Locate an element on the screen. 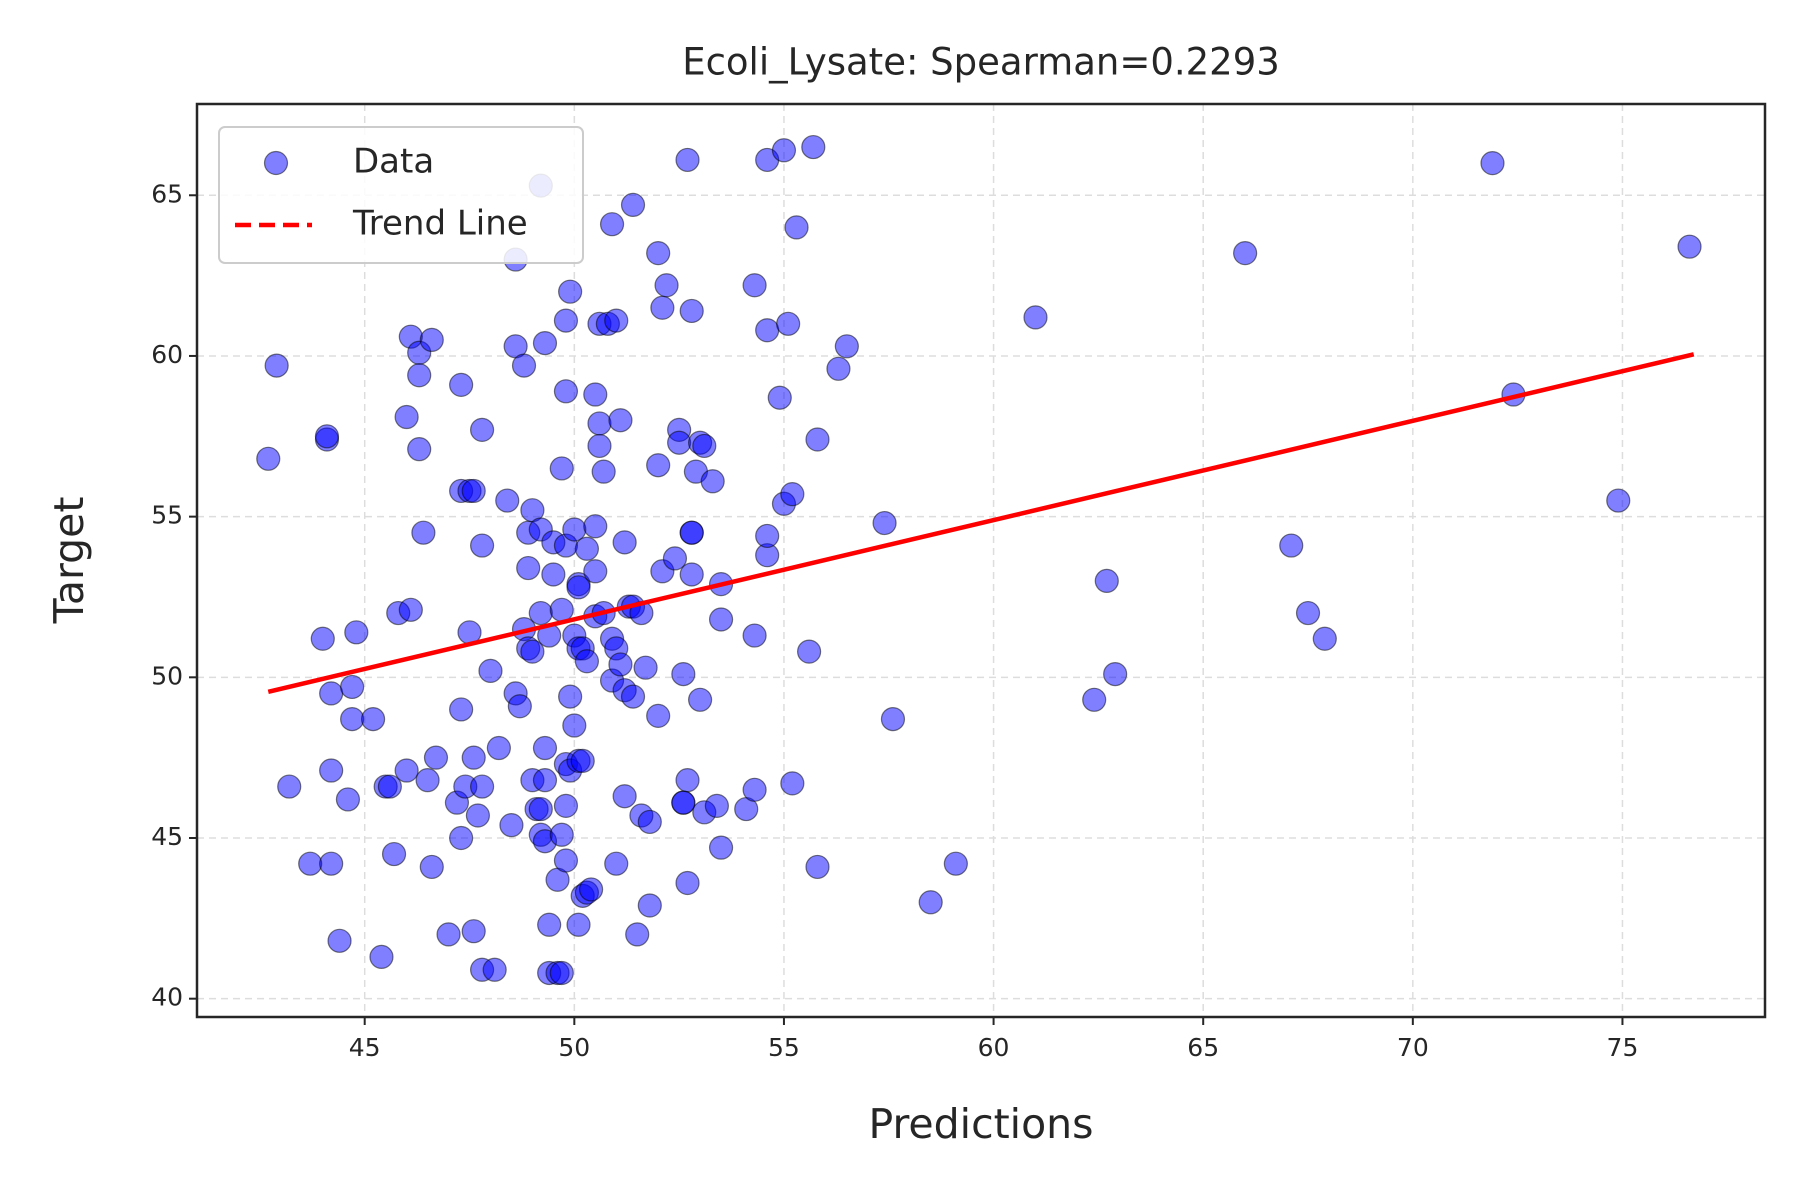 Image resolution: width=1800 pixels, height=1200 pixels. x-tick-label: 70 is located at coordinates (1413, 1047).